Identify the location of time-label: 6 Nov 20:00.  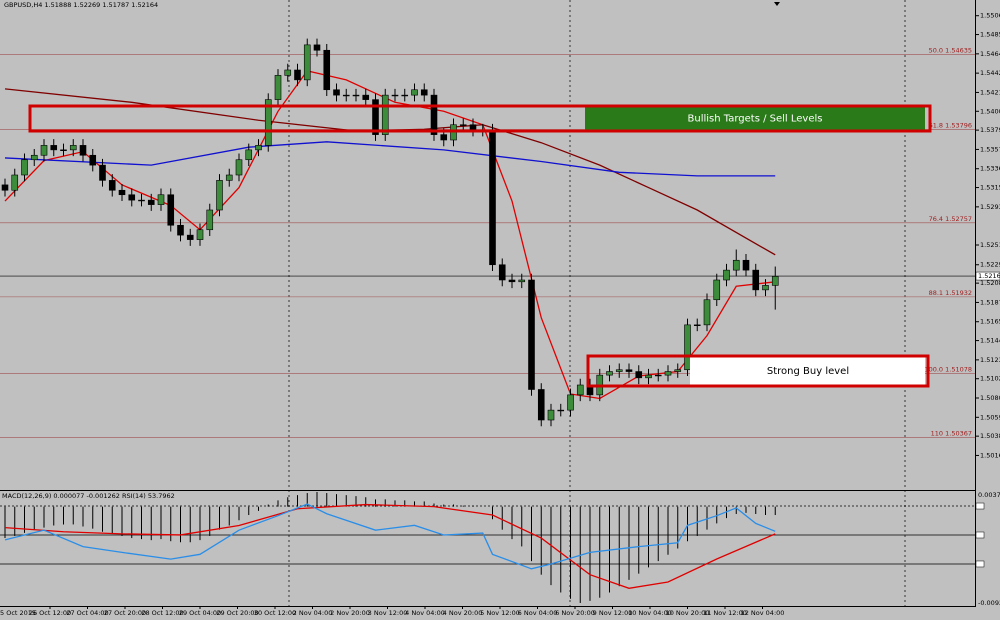
(575, 613).